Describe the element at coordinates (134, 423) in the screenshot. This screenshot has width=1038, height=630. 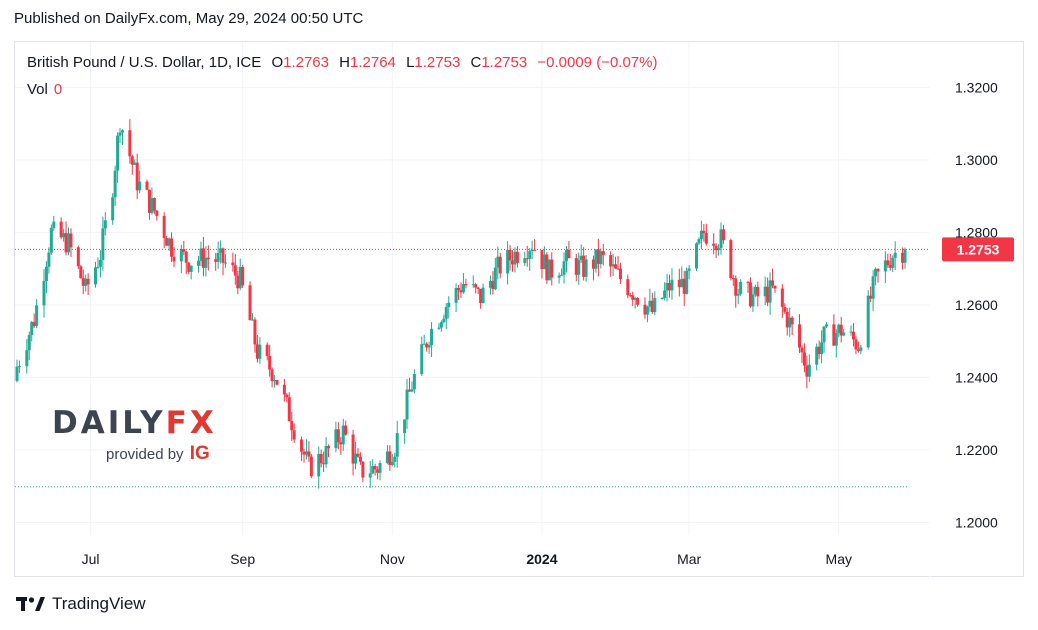
I see `dailyfx-logo: DAILYFX` at that location.